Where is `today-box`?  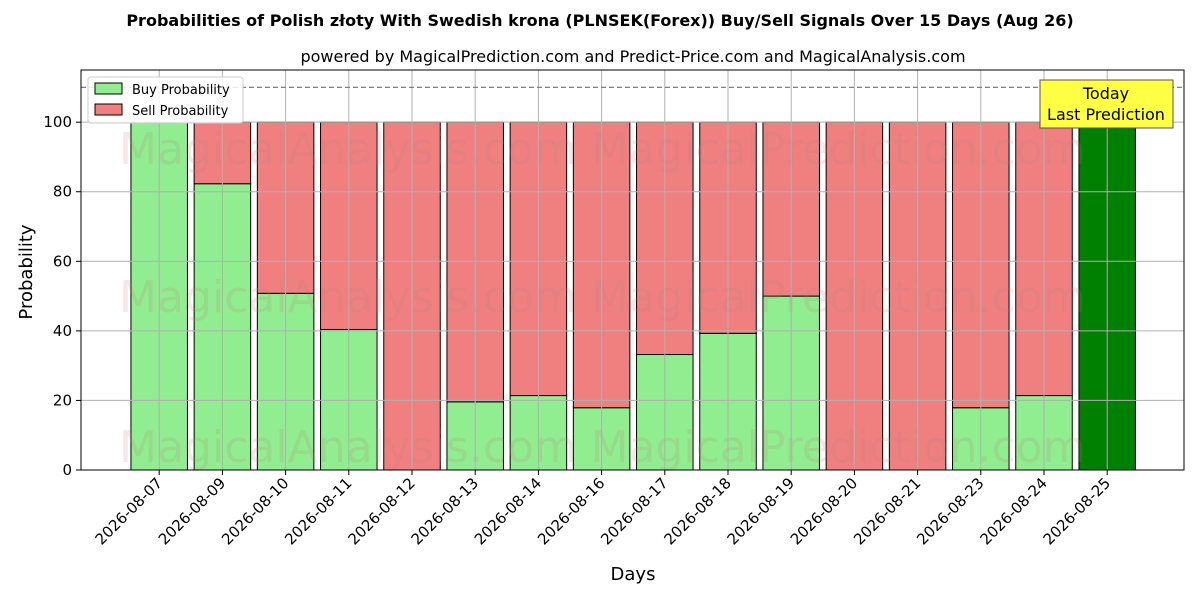
today-box is located at coordinates (1106, 104).